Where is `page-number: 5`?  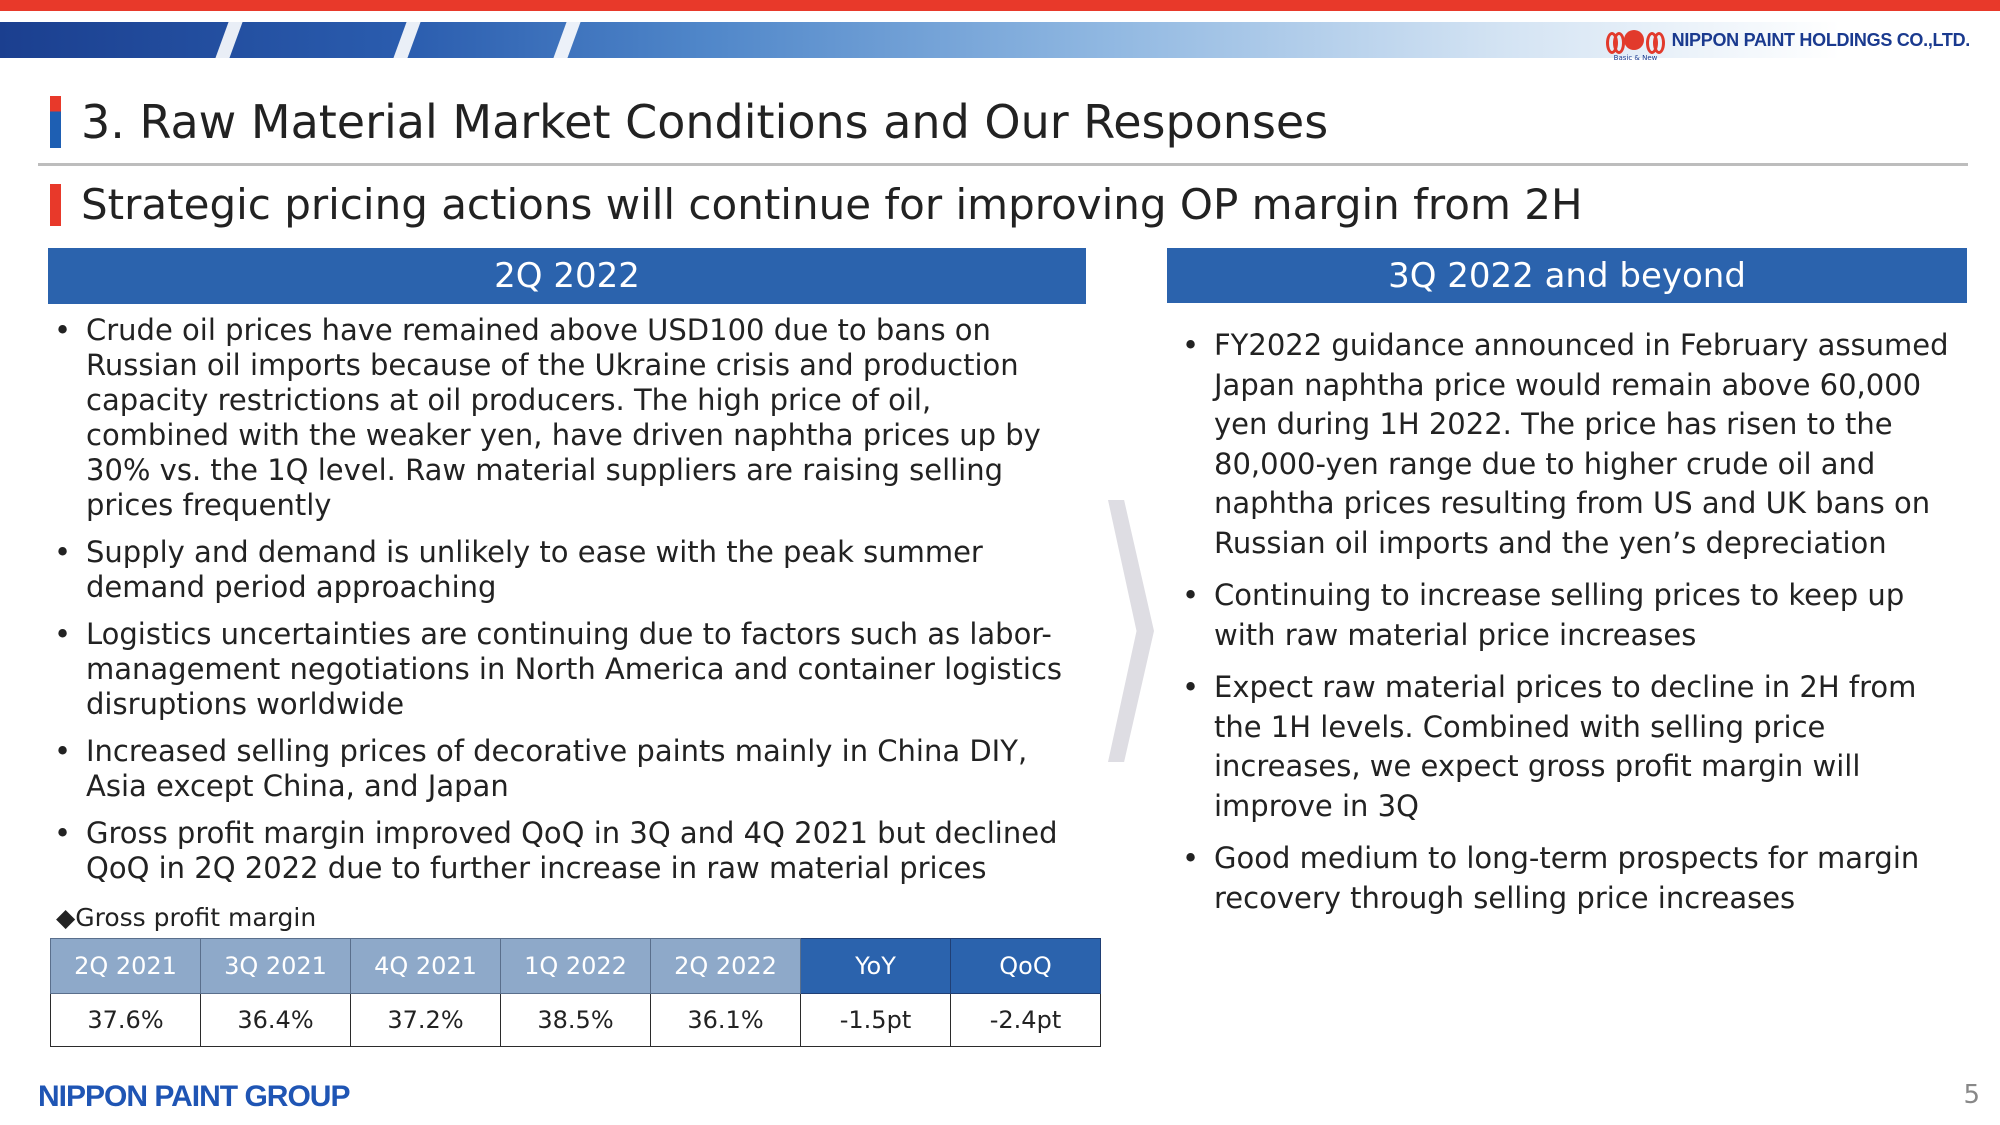
page-number: 5 is located at coordinates (1971, 1095).